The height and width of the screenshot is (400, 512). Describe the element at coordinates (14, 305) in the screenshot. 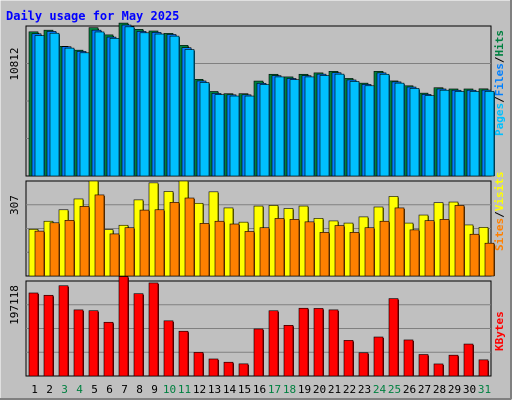

I see `panel-kbytes-ymax-label: 197118` at that location.